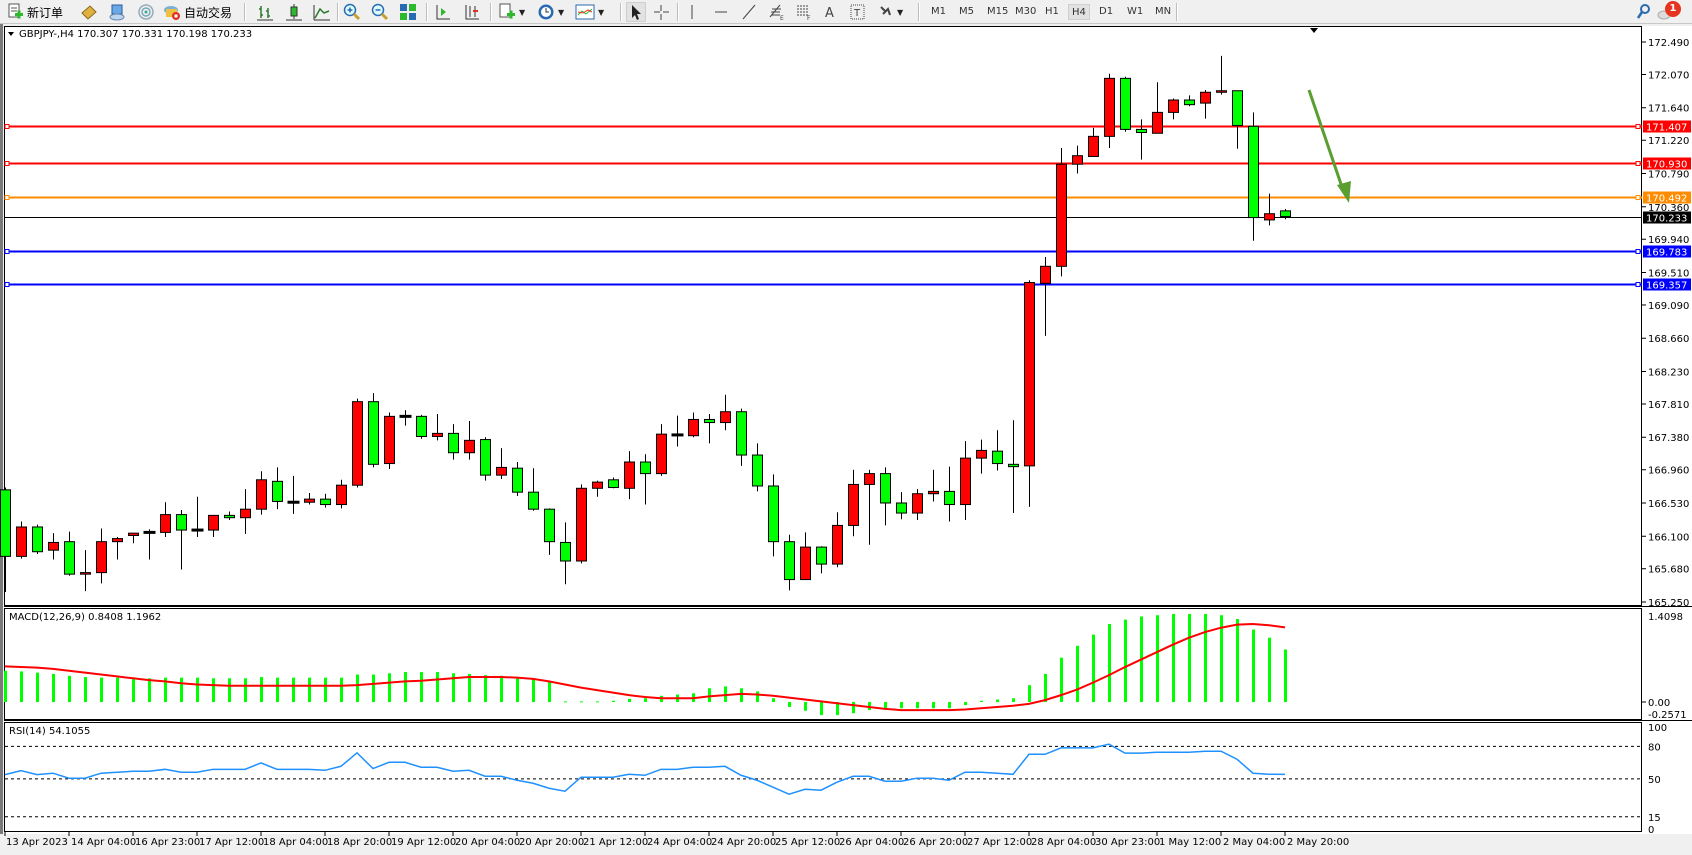 The width and height of the screenshot is (1692, 855). What do you see at coordinates (1667, 715) in the screenshot?
I see `macd-tick-label: -0.2571` at bounding box center [1667, 715].